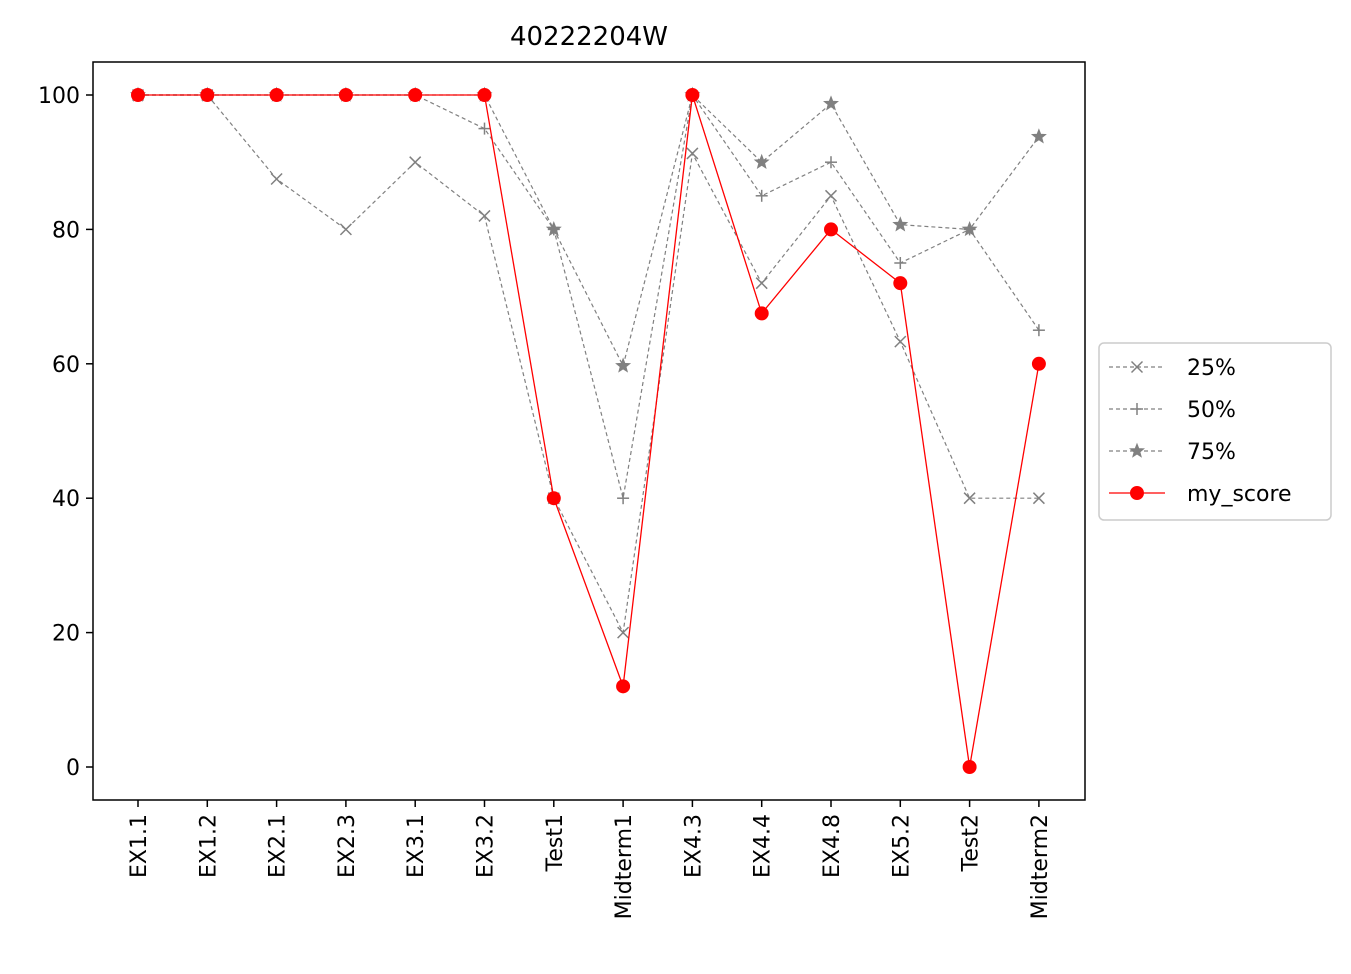  I want to click on chart-title: 40222204W, so click(589, 37).